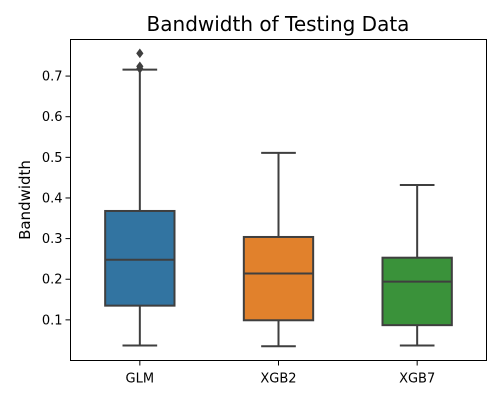 Image resolution: width=500 pixels, height=400 pixels. I want to click on y-tick-label: 0.4, so click(52, 198).